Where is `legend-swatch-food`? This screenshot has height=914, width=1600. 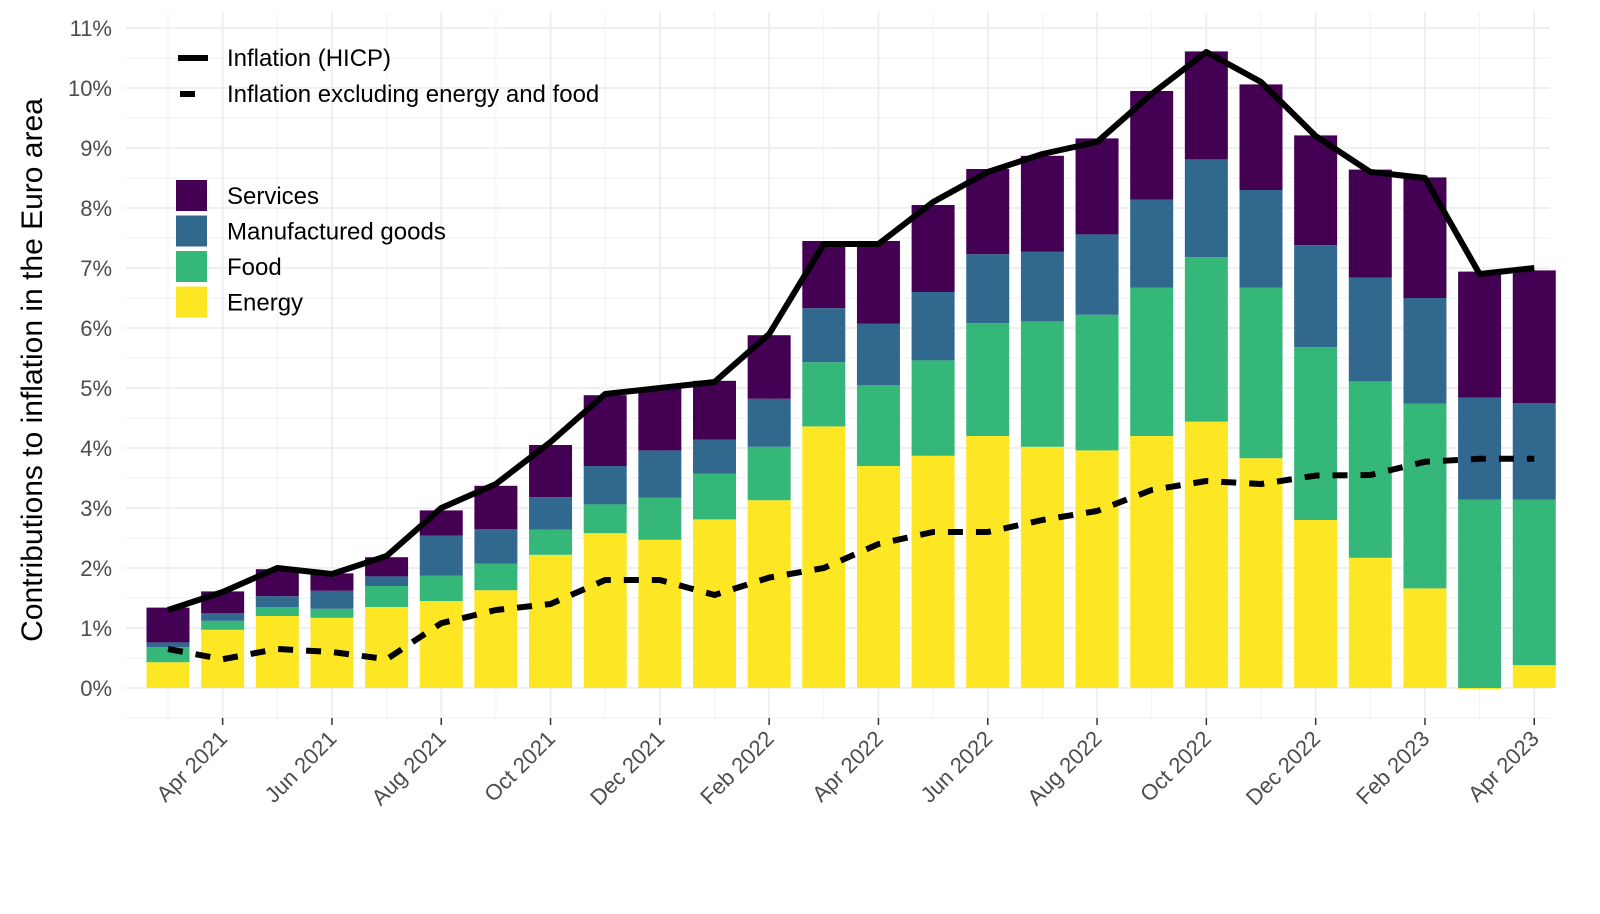 legend-swatch-food is located at coordinates (191, 266).